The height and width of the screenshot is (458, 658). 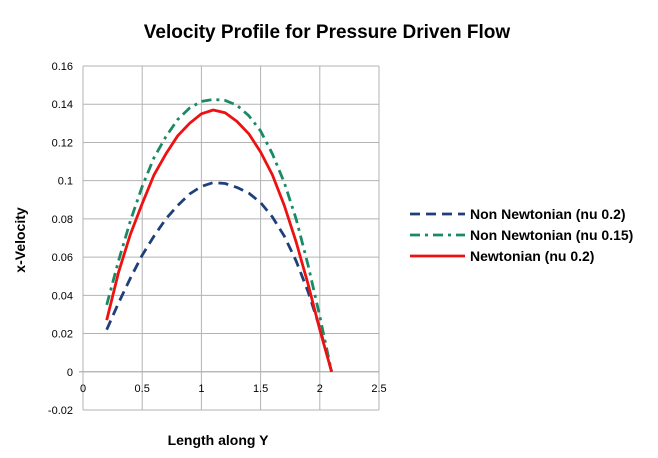 What do you see at coordinates (551, 235) in the screenshot?
I see `legend-label: Non Newtonian (nu 0.15)` at bounding box center [551, 235].